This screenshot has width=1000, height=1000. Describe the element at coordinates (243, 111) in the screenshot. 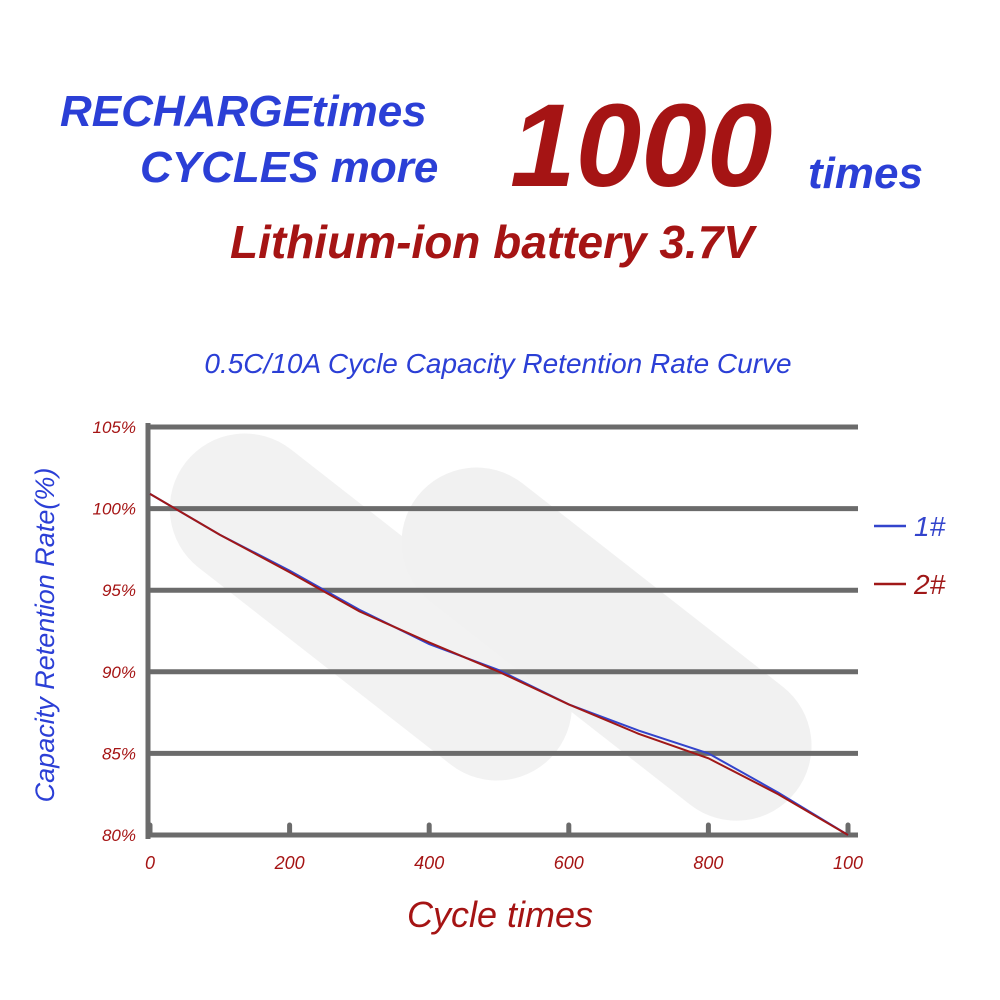

I see `header-line: RECHARGEtimes` at that location.